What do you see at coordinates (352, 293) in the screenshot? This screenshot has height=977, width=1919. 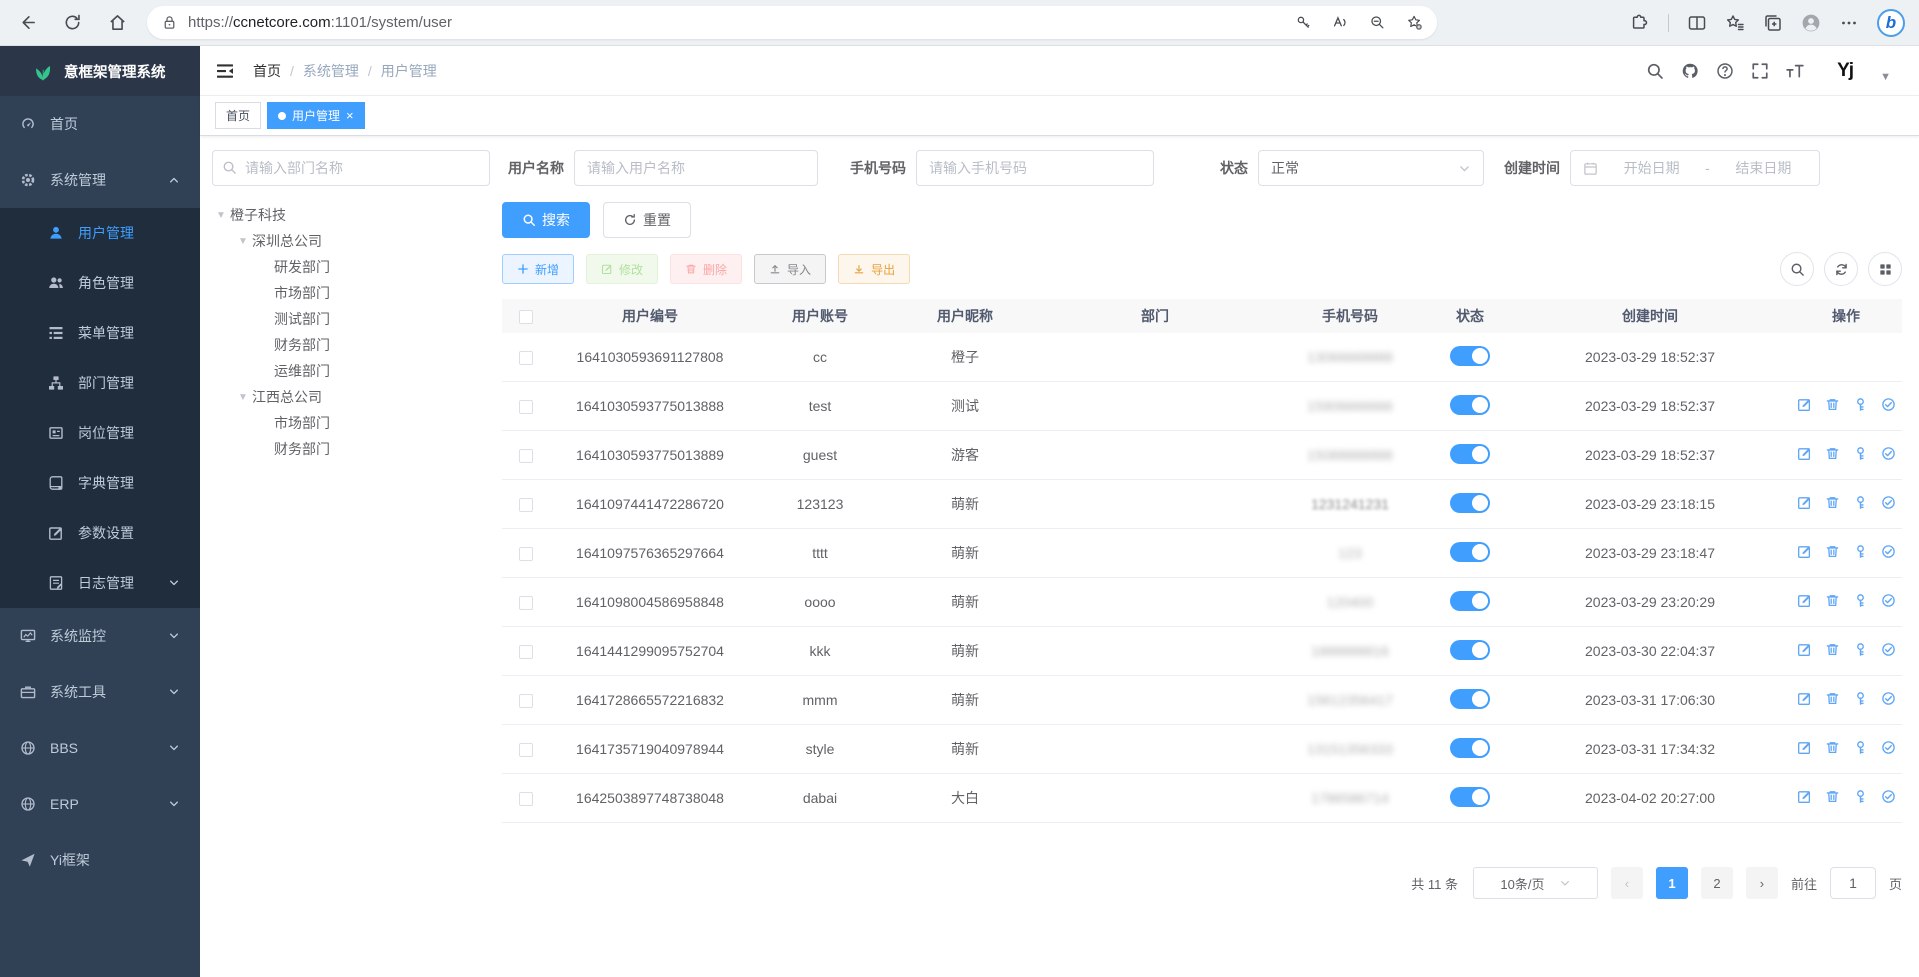 I see `tree-node-market-dept-sz: 市场部门` at bounding box center [352, 293].